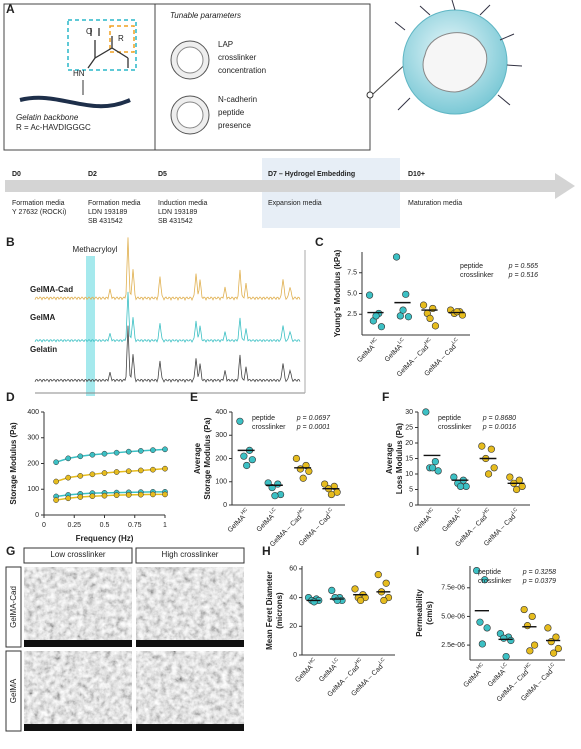 The width and height of the screenshot is (581, 749). What do you see at coordinates (177, 212) in the screenshot?
I see `step-text: LDN 193189` at bounding box center [177, 212].